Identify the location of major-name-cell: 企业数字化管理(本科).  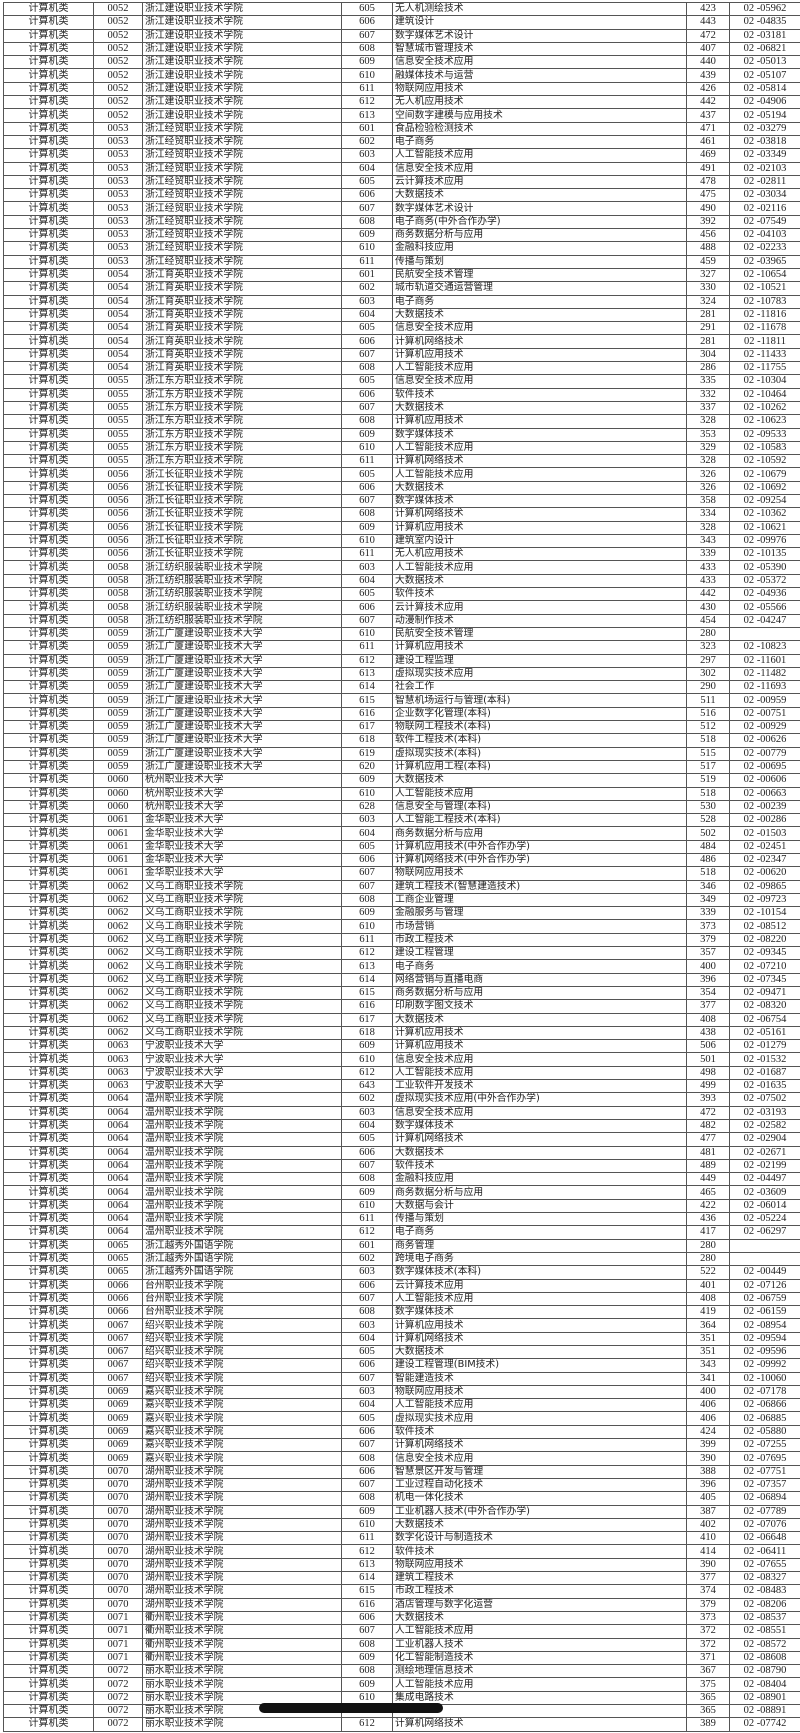
(539, 714).